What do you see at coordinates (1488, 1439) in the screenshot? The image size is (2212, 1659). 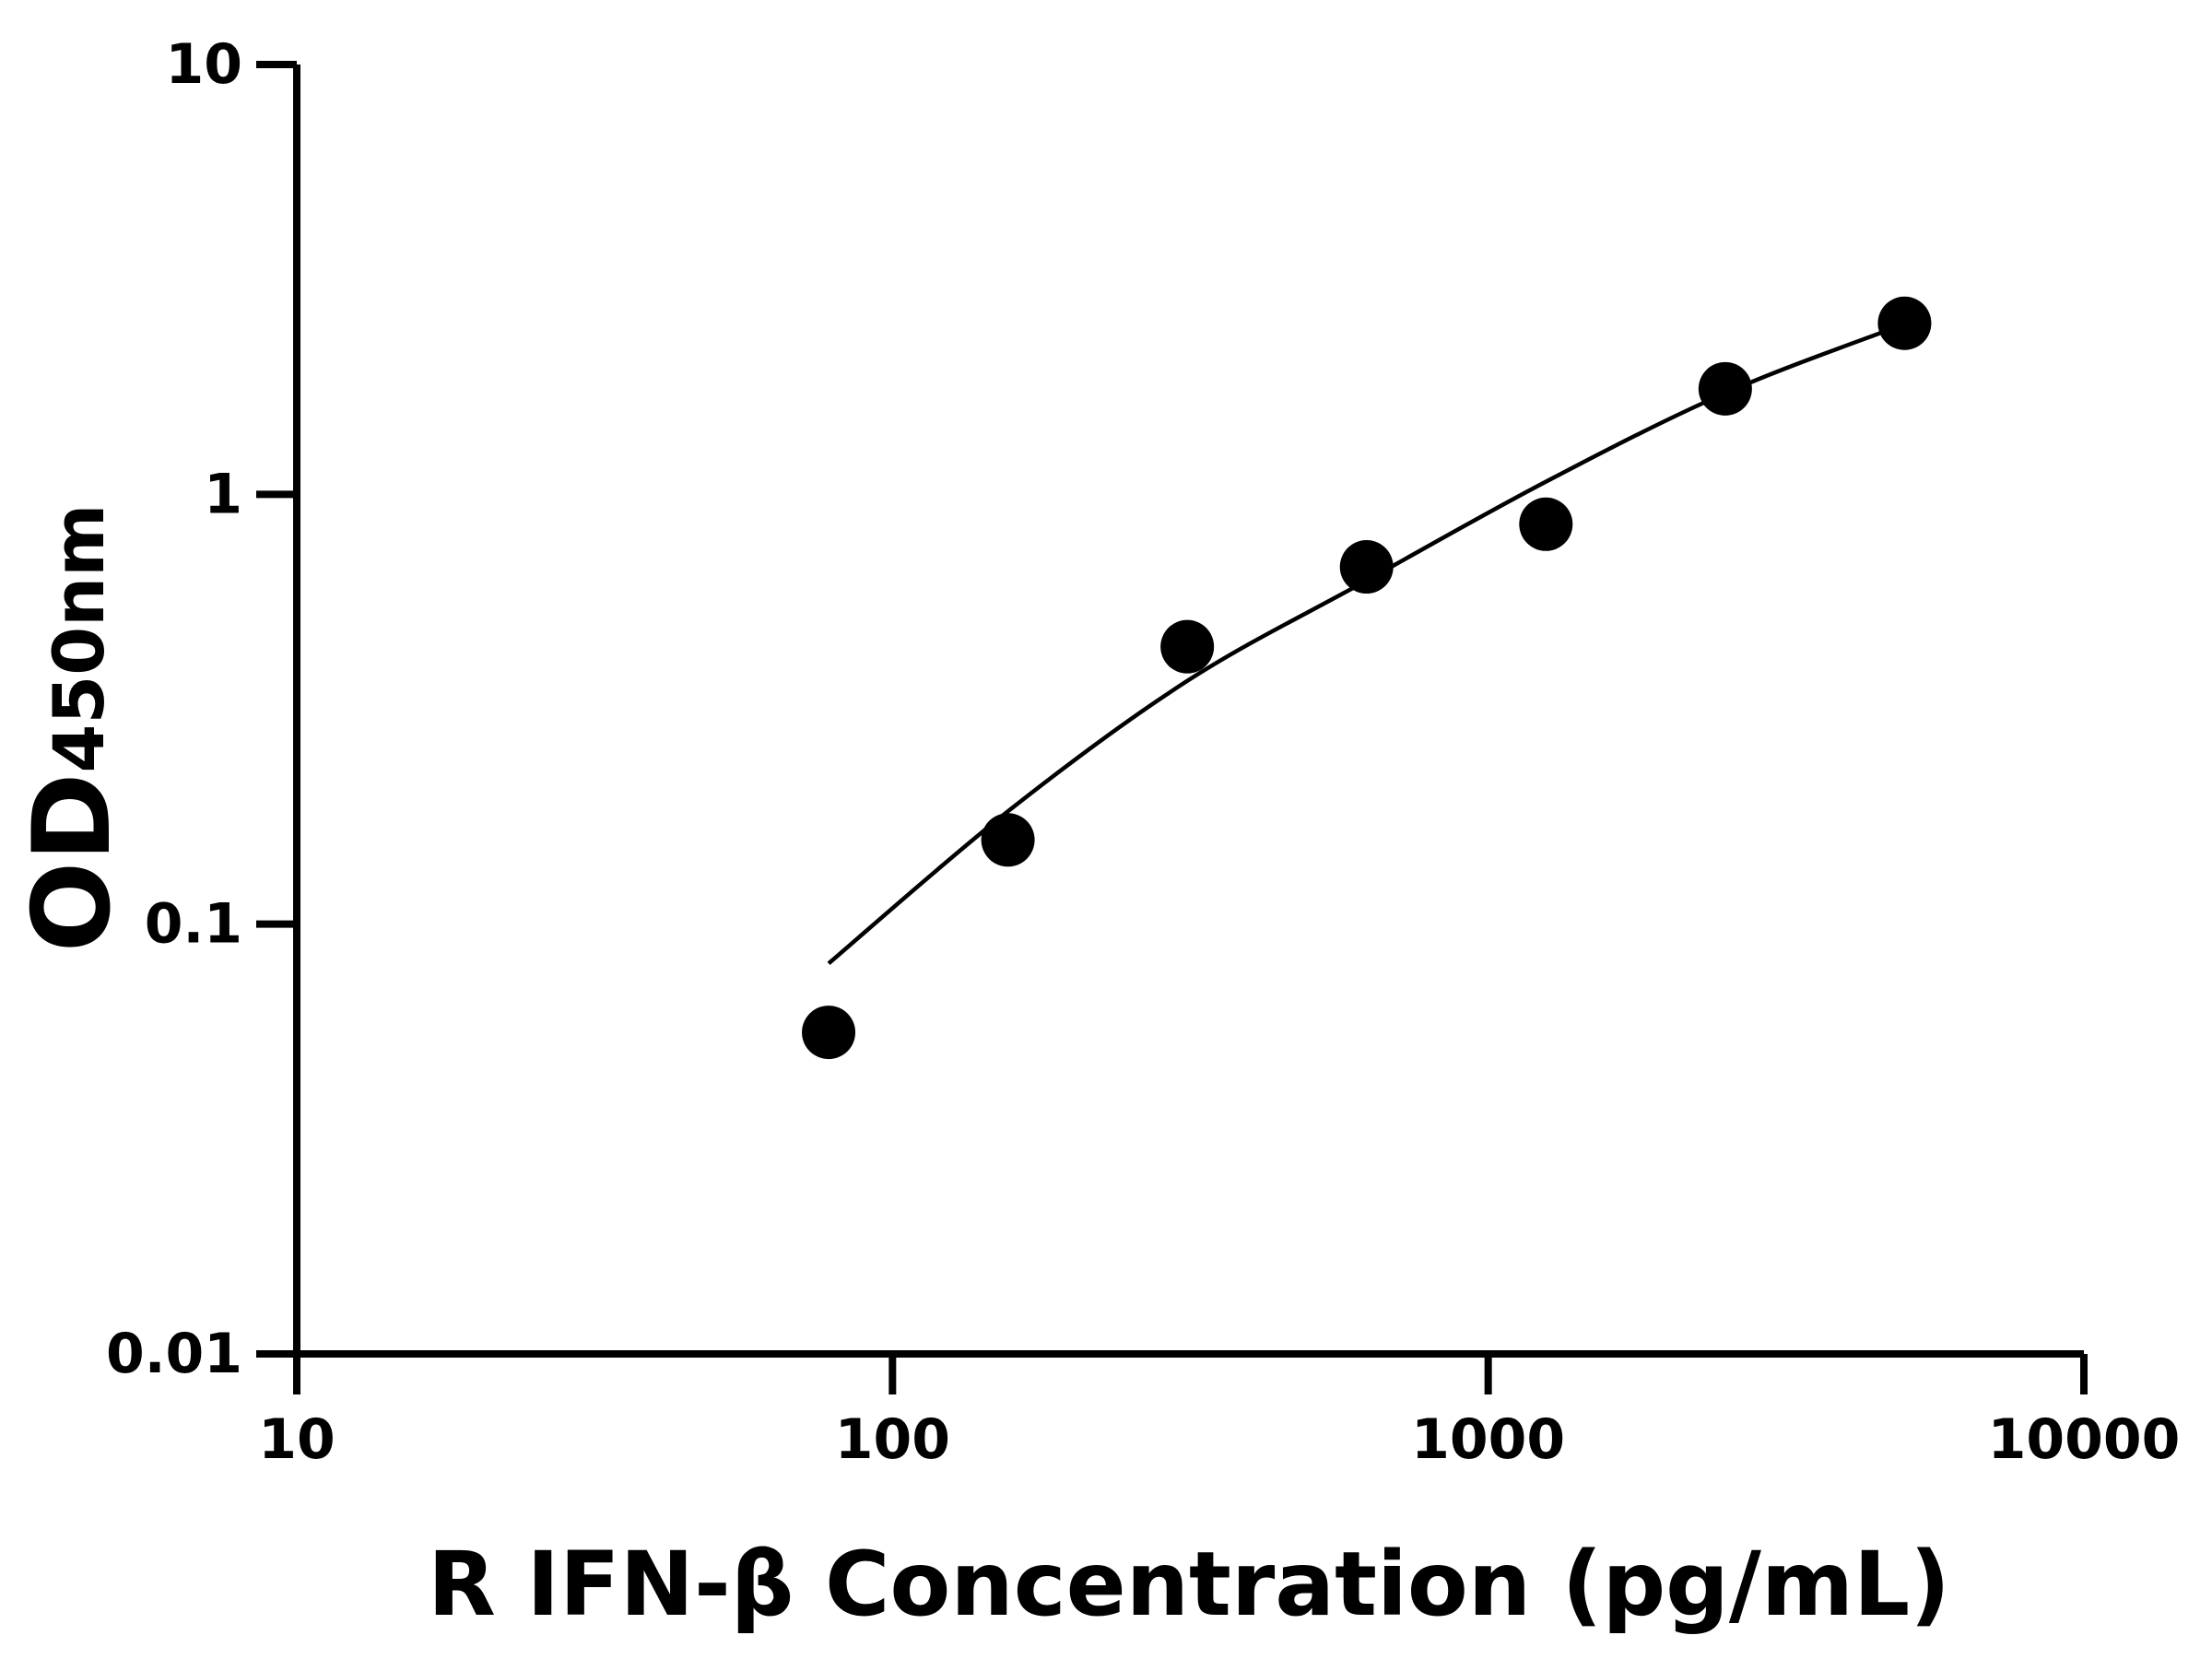 I see `x-tick-label: 1000` at bounding box center [1488, 1439].